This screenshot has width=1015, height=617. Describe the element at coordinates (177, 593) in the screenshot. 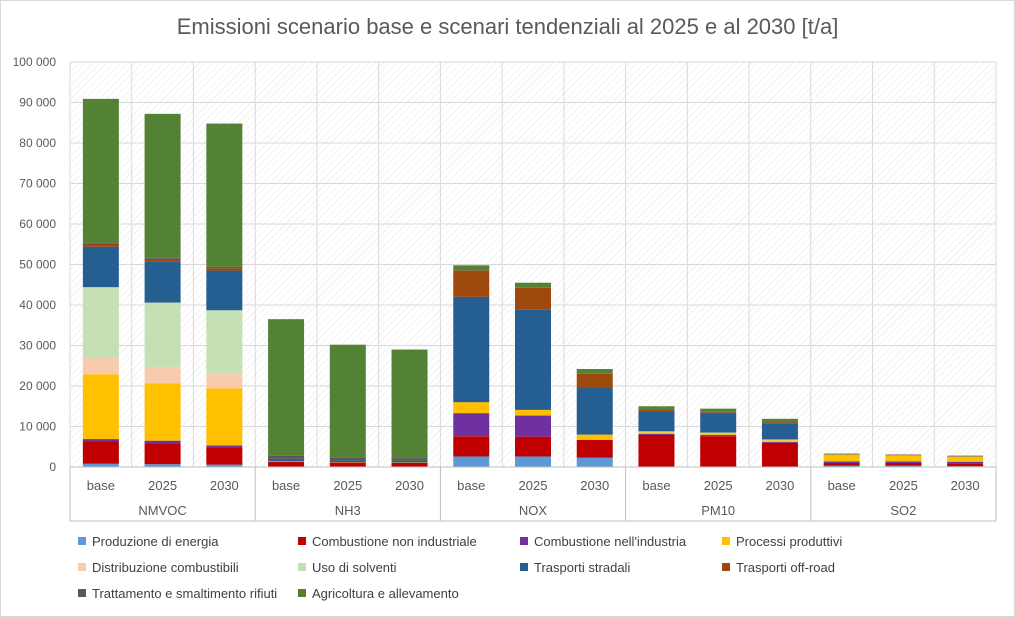

I see `legend-item: Trattamento e smaltimento rifiuti` at that location.